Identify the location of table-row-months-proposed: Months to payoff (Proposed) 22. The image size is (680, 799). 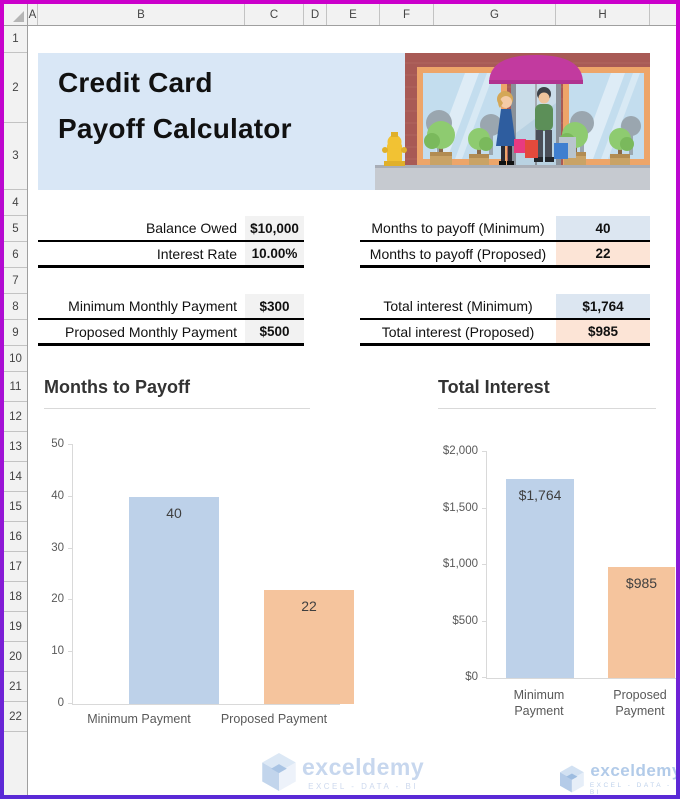
(505, 255).